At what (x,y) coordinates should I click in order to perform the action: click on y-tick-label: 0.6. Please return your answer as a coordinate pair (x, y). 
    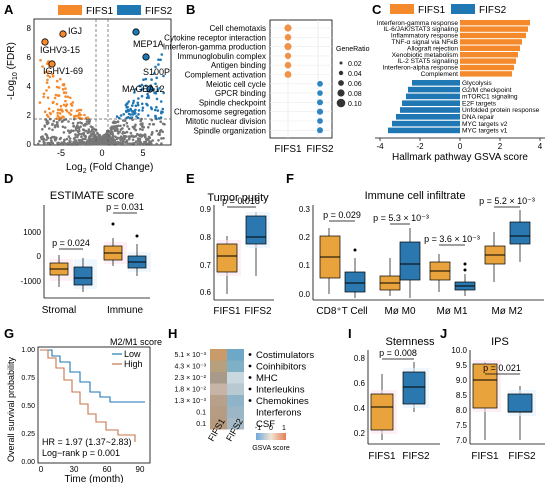
    Looking at the image, I should click on (360, 383).